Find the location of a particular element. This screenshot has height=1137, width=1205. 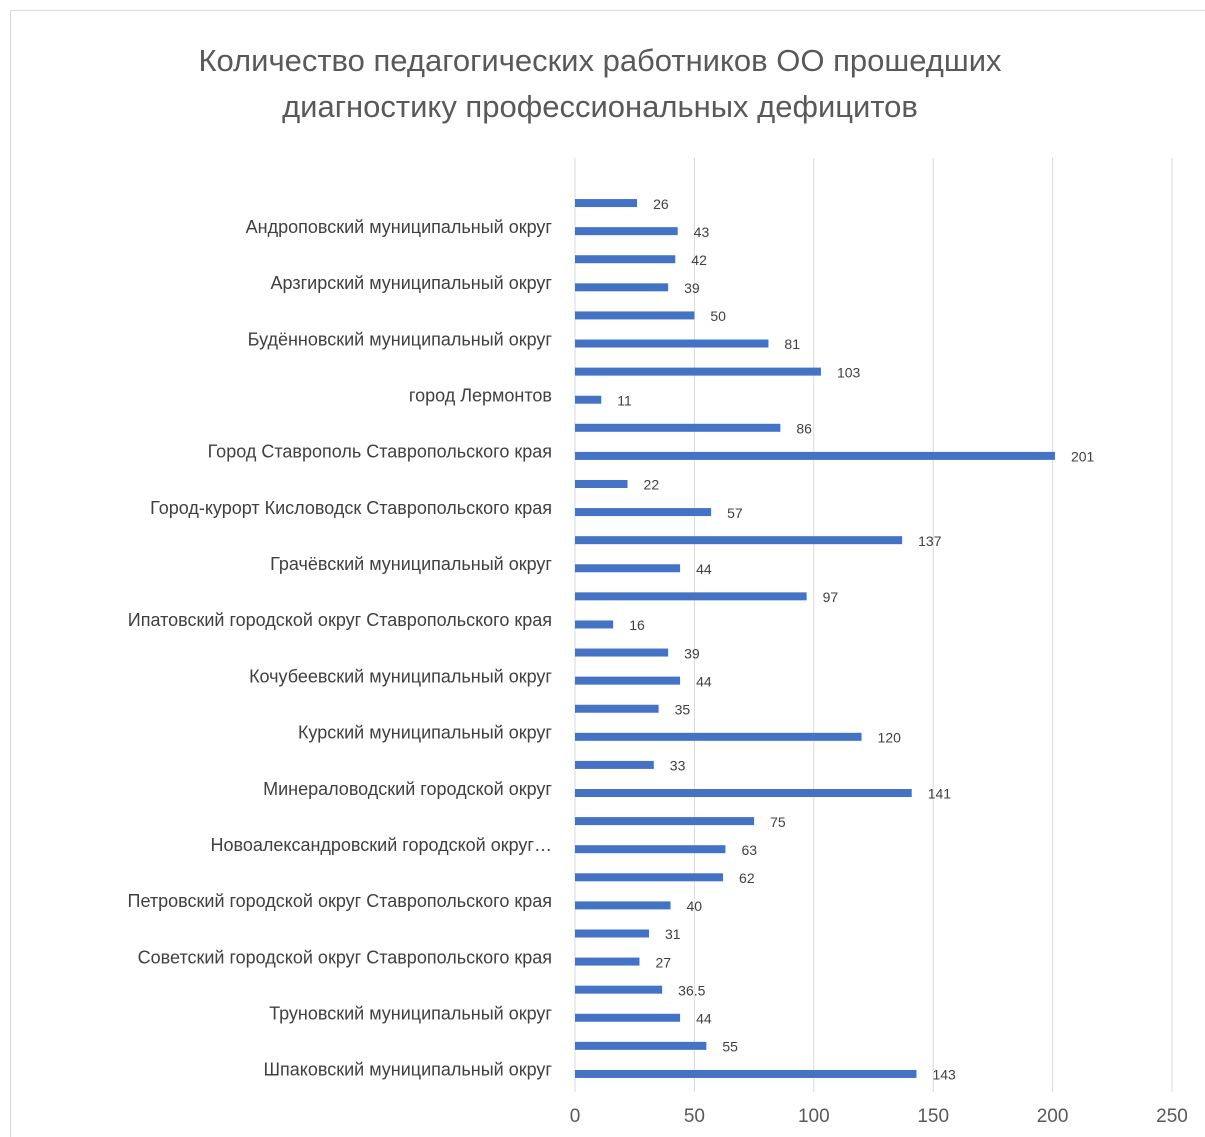

data-label: 31 is located at coordinates (673, 934).